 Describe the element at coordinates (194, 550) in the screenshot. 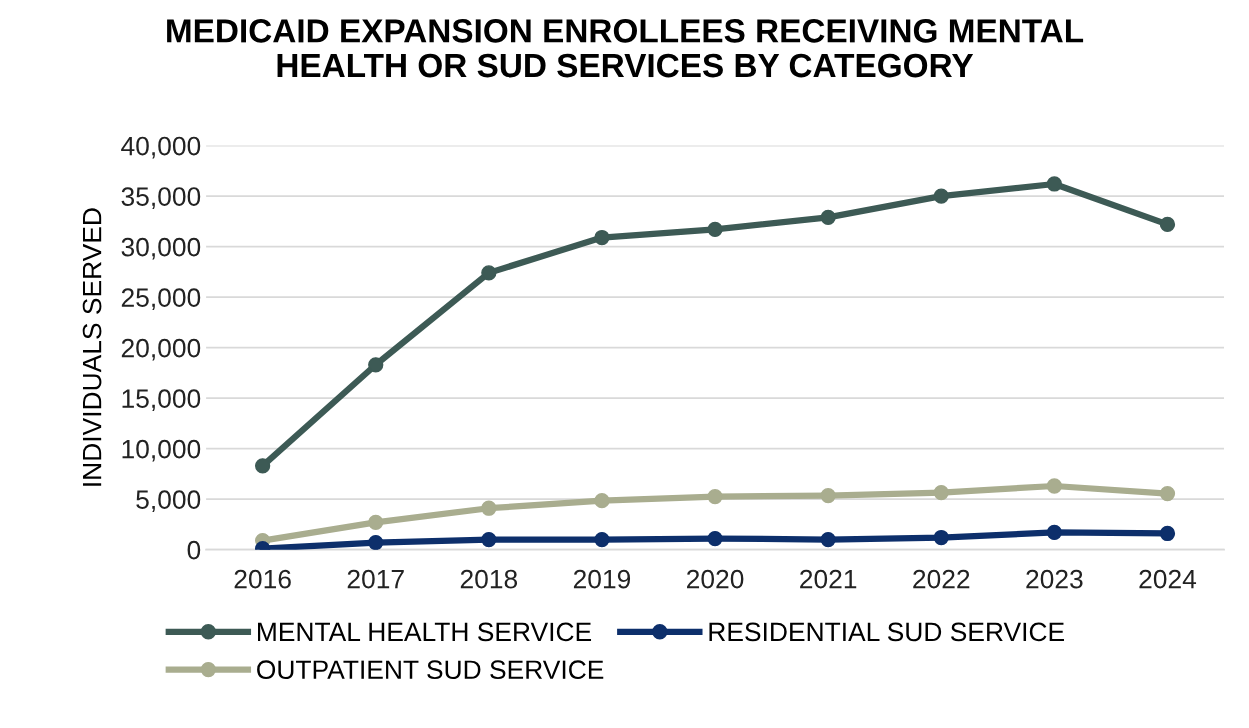

I see `y-tick-label: 0` at that location.